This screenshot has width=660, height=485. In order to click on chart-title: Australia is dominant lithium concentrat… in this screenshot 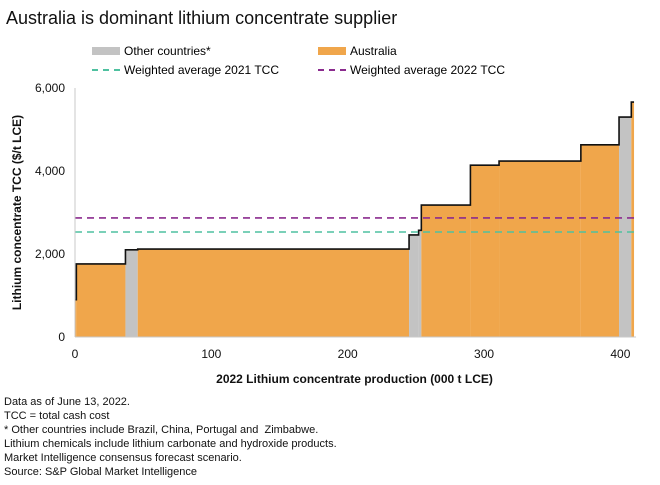, I will do `click(202, 18)`.